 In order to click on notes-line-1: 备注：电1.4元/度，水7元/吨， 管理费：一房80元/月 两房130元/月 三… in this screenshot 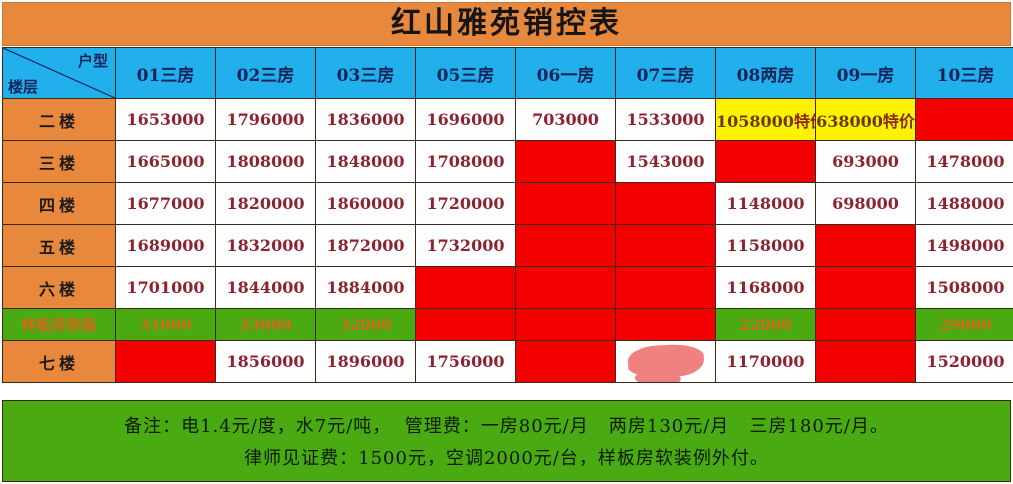, I will do `click(506, 426)`.